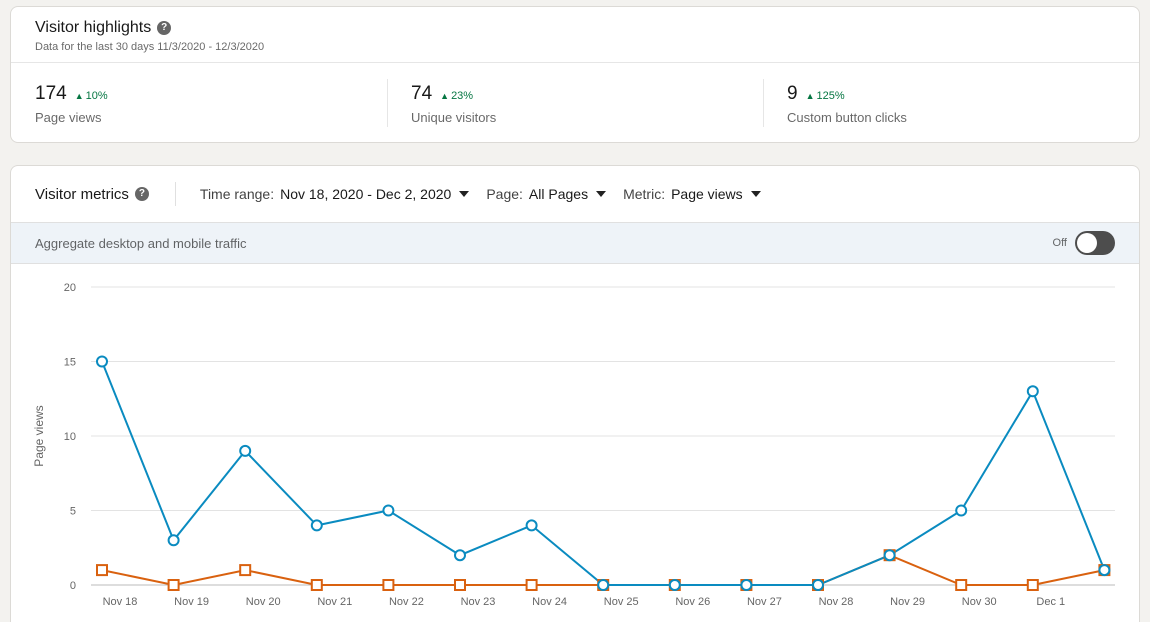 This screenshot has width=1150, height=622. I want to click on page-value: All Pages, so click(558, 194).